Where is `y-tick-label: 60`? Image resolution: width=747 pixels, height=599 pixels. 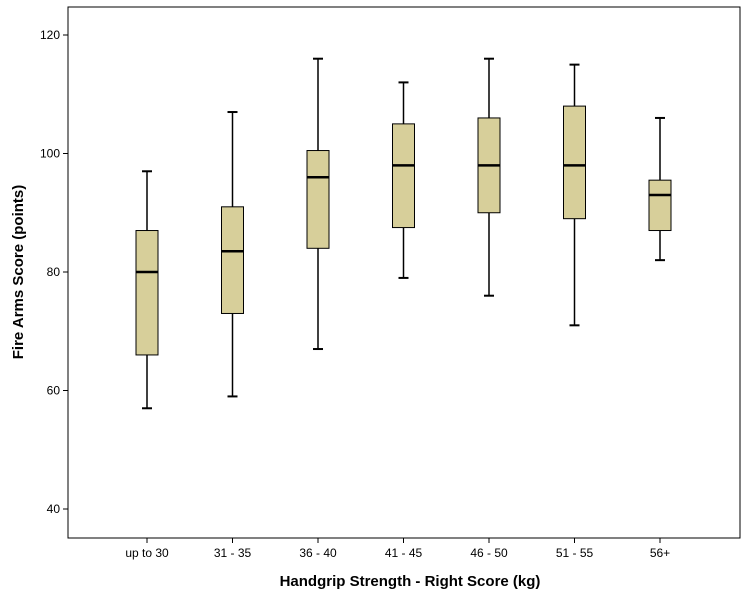 y-tick-label: 60 is located at coordinates (54, 391).